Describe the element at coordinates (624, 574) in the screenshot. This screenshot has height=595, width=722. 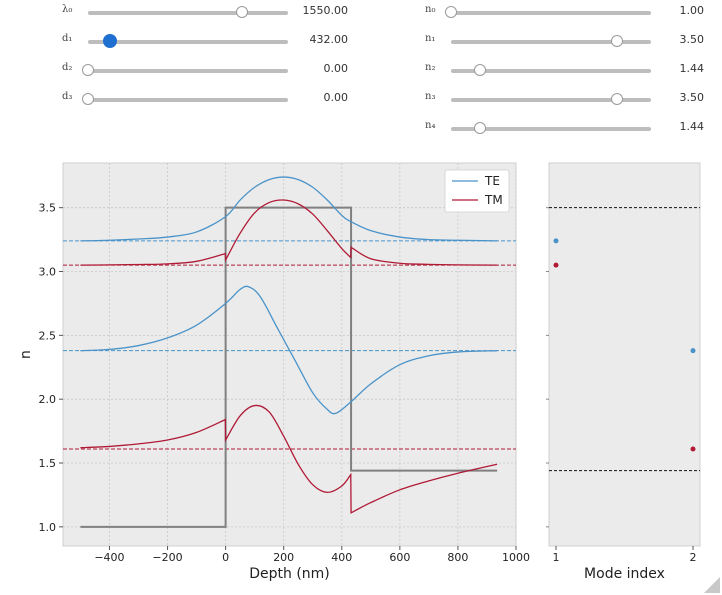
I see `side-x-axis-label: Mode index` at that location.